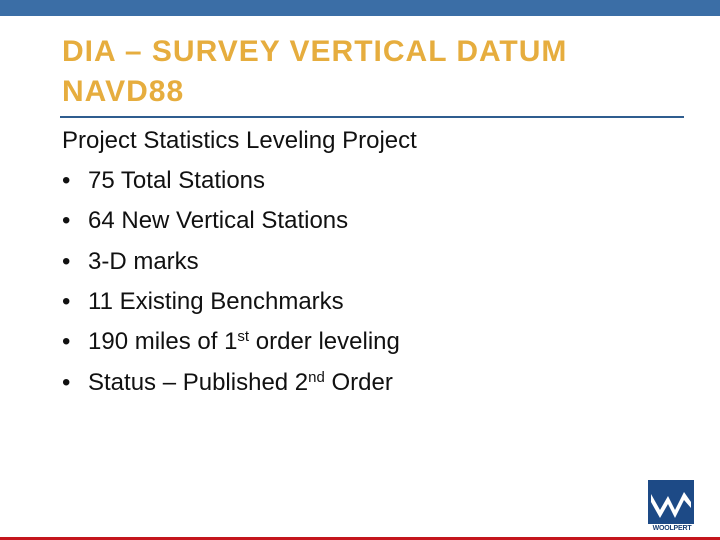 The width and height of the screenshot is (720, 540). What do you see at coordinates (163, 342) in the screenshot?
I see `bullet-text: 190 miles of 1` at bounding box center [163, 342].